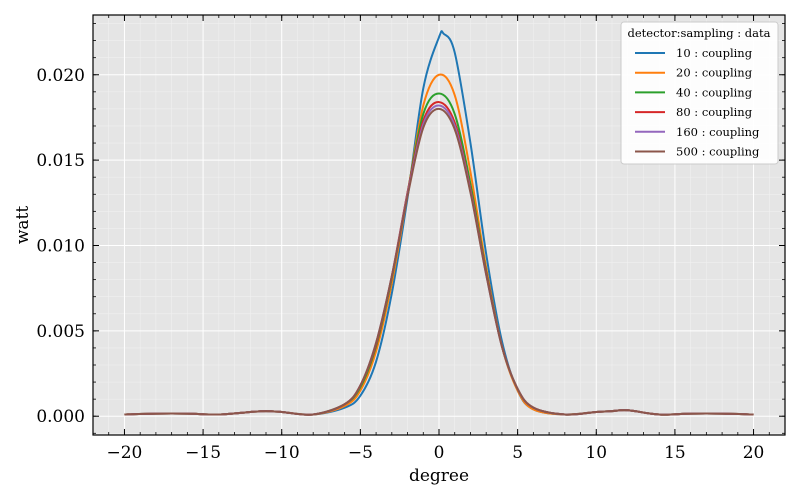 The image size is (800, 500). Describe the element at coordinates (718, 152) in the screenshot. I see `legend-label: 500 : coupling` at that location.